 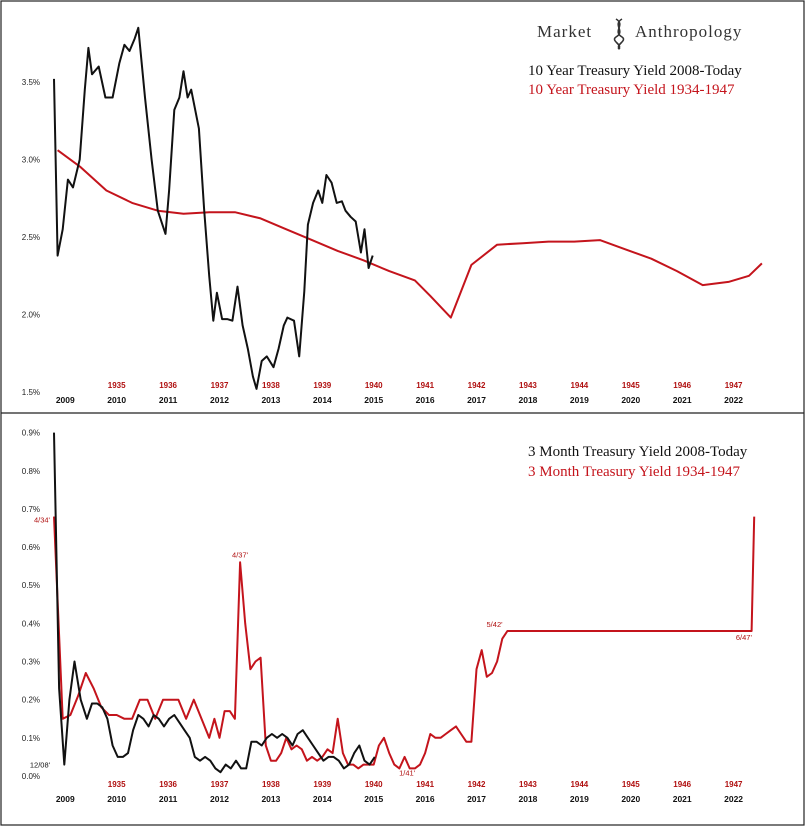 What do you see at coordinates (374, 784) in the screenshot?
I see `x-tick-label-historic-three-month: 1940` at bounding box center [374, 784].